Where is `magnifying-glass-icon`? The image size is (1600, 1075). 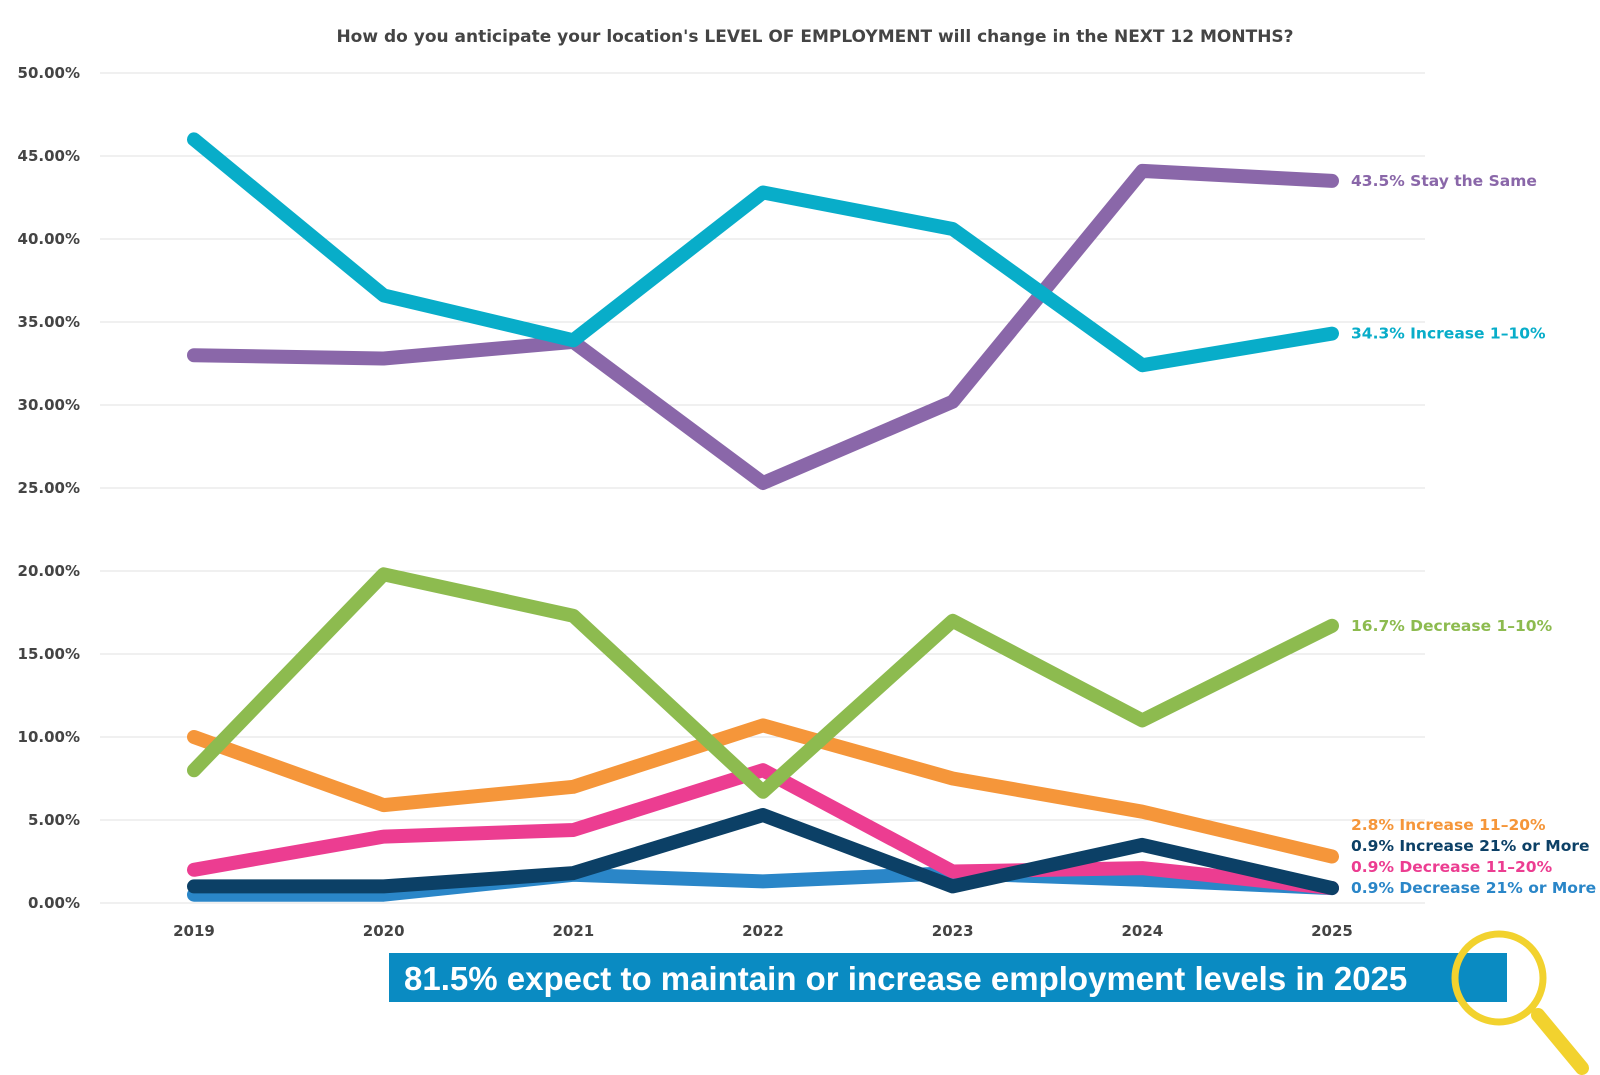 magnifying-glass-icon is located at coordinates (1520, 1002).